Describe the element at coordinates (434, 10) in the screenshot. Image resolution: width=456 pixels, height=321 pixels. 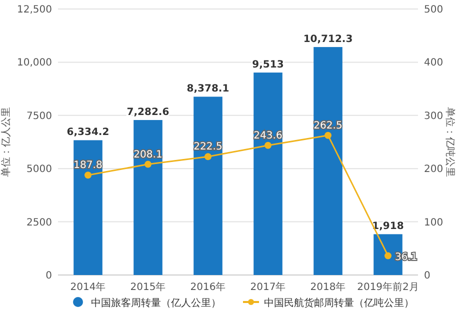
I see `y2-tick-label: 500` at that location.